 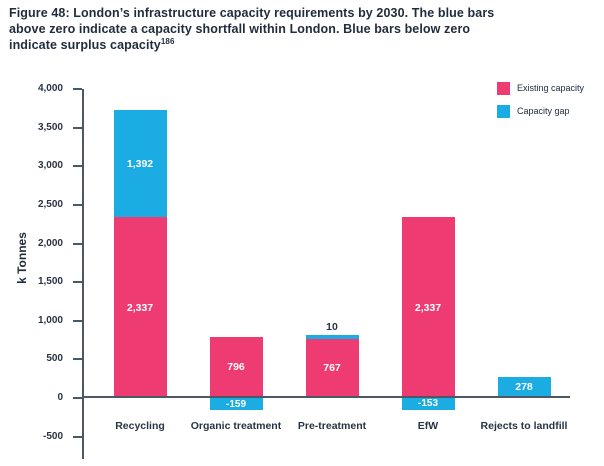 I want to click on legend-swatch-existing-capacity, so click(x=503, y=88).